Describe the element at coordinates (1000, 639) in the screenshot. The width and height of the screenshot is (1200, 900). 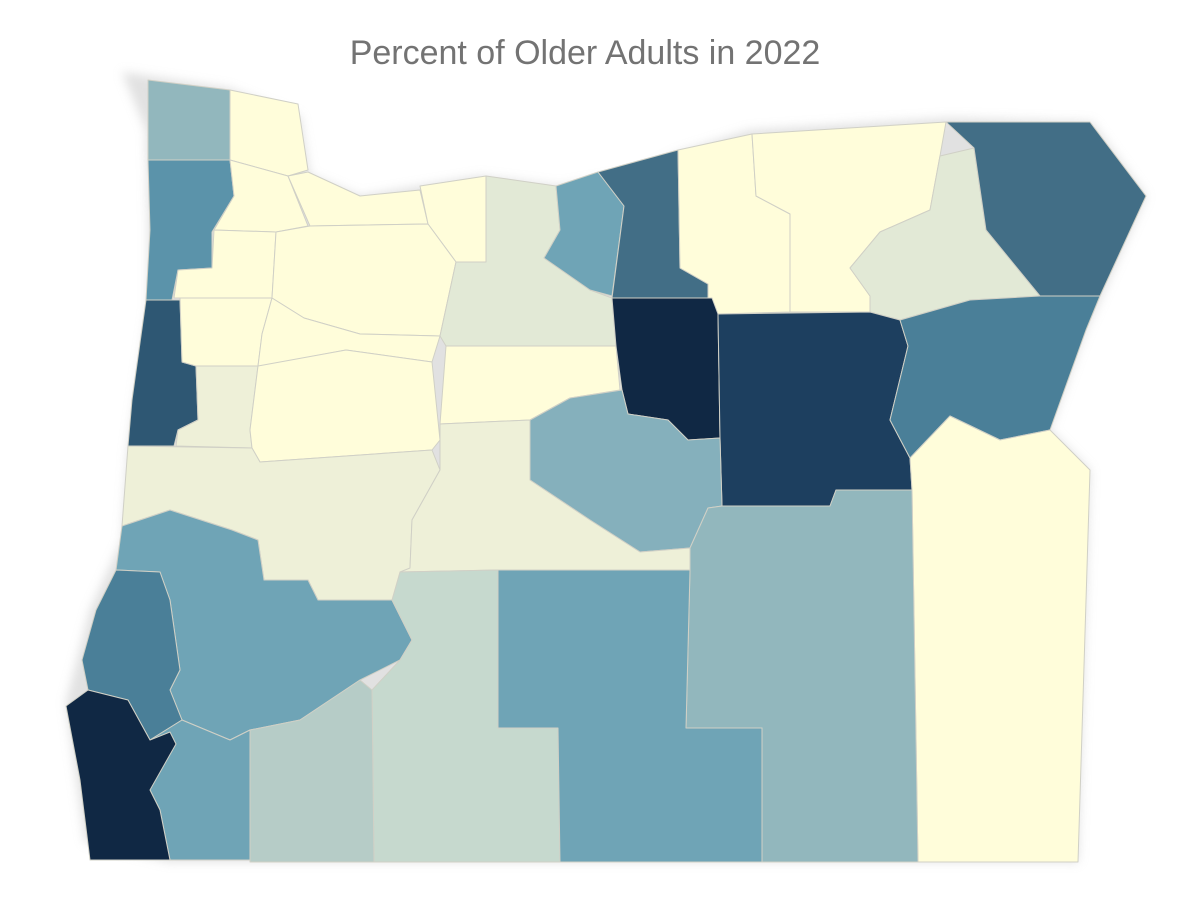
I see `county-malheur` at that location.